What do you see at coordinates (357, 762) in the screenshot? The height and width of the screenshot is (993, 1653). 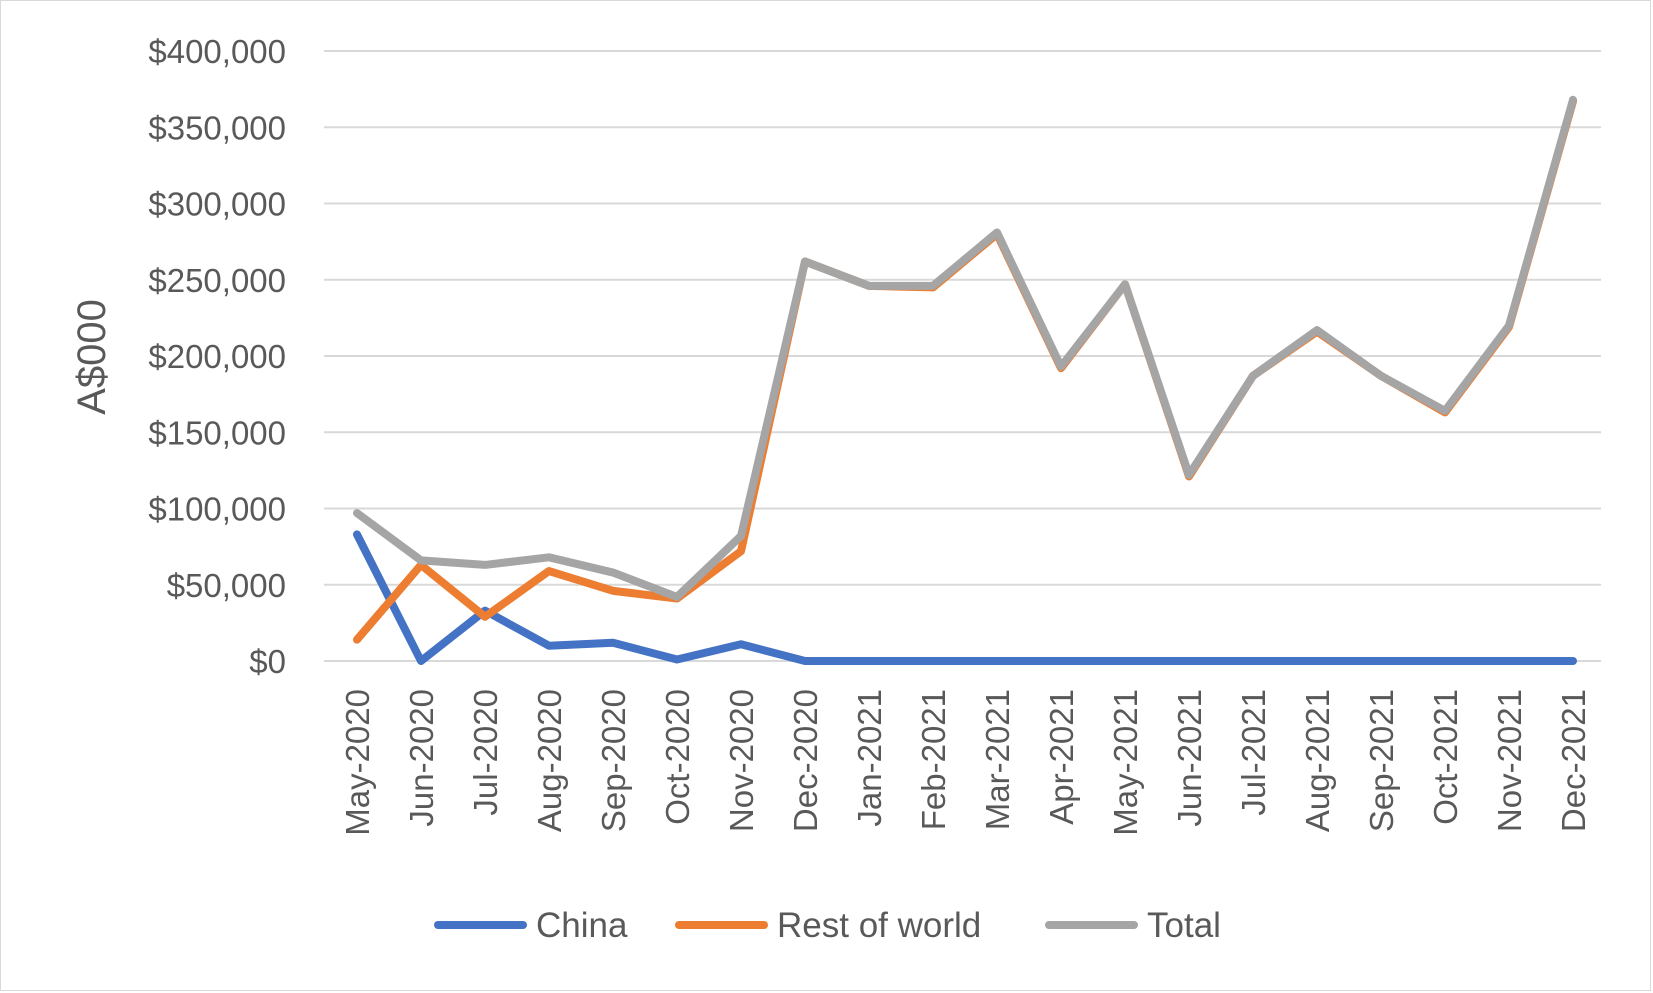 I see `x-tick-label: May-2020` at bounding box center [357, 762].